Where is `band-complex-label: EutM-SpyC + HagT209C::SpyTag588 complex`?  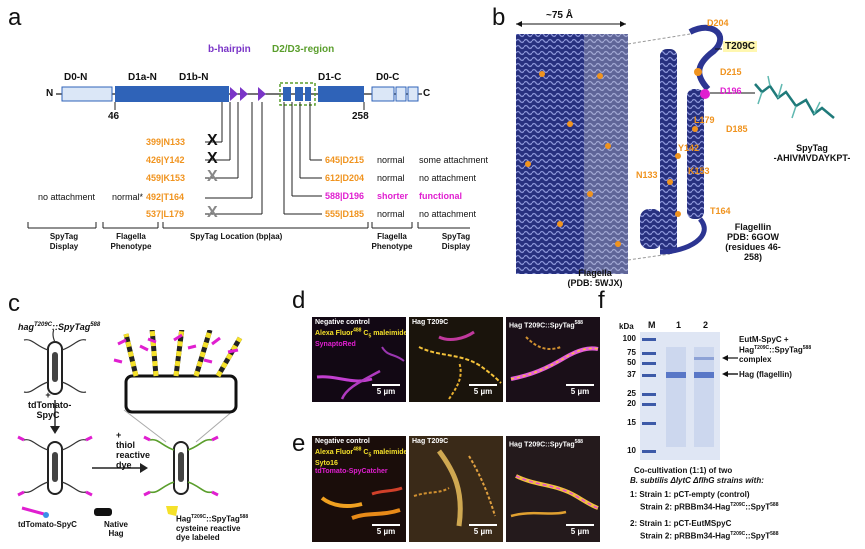 band-complex-label: EutM-SpyC + HagT209C::SpyTag588 complex is located at coordinates (775, 349).